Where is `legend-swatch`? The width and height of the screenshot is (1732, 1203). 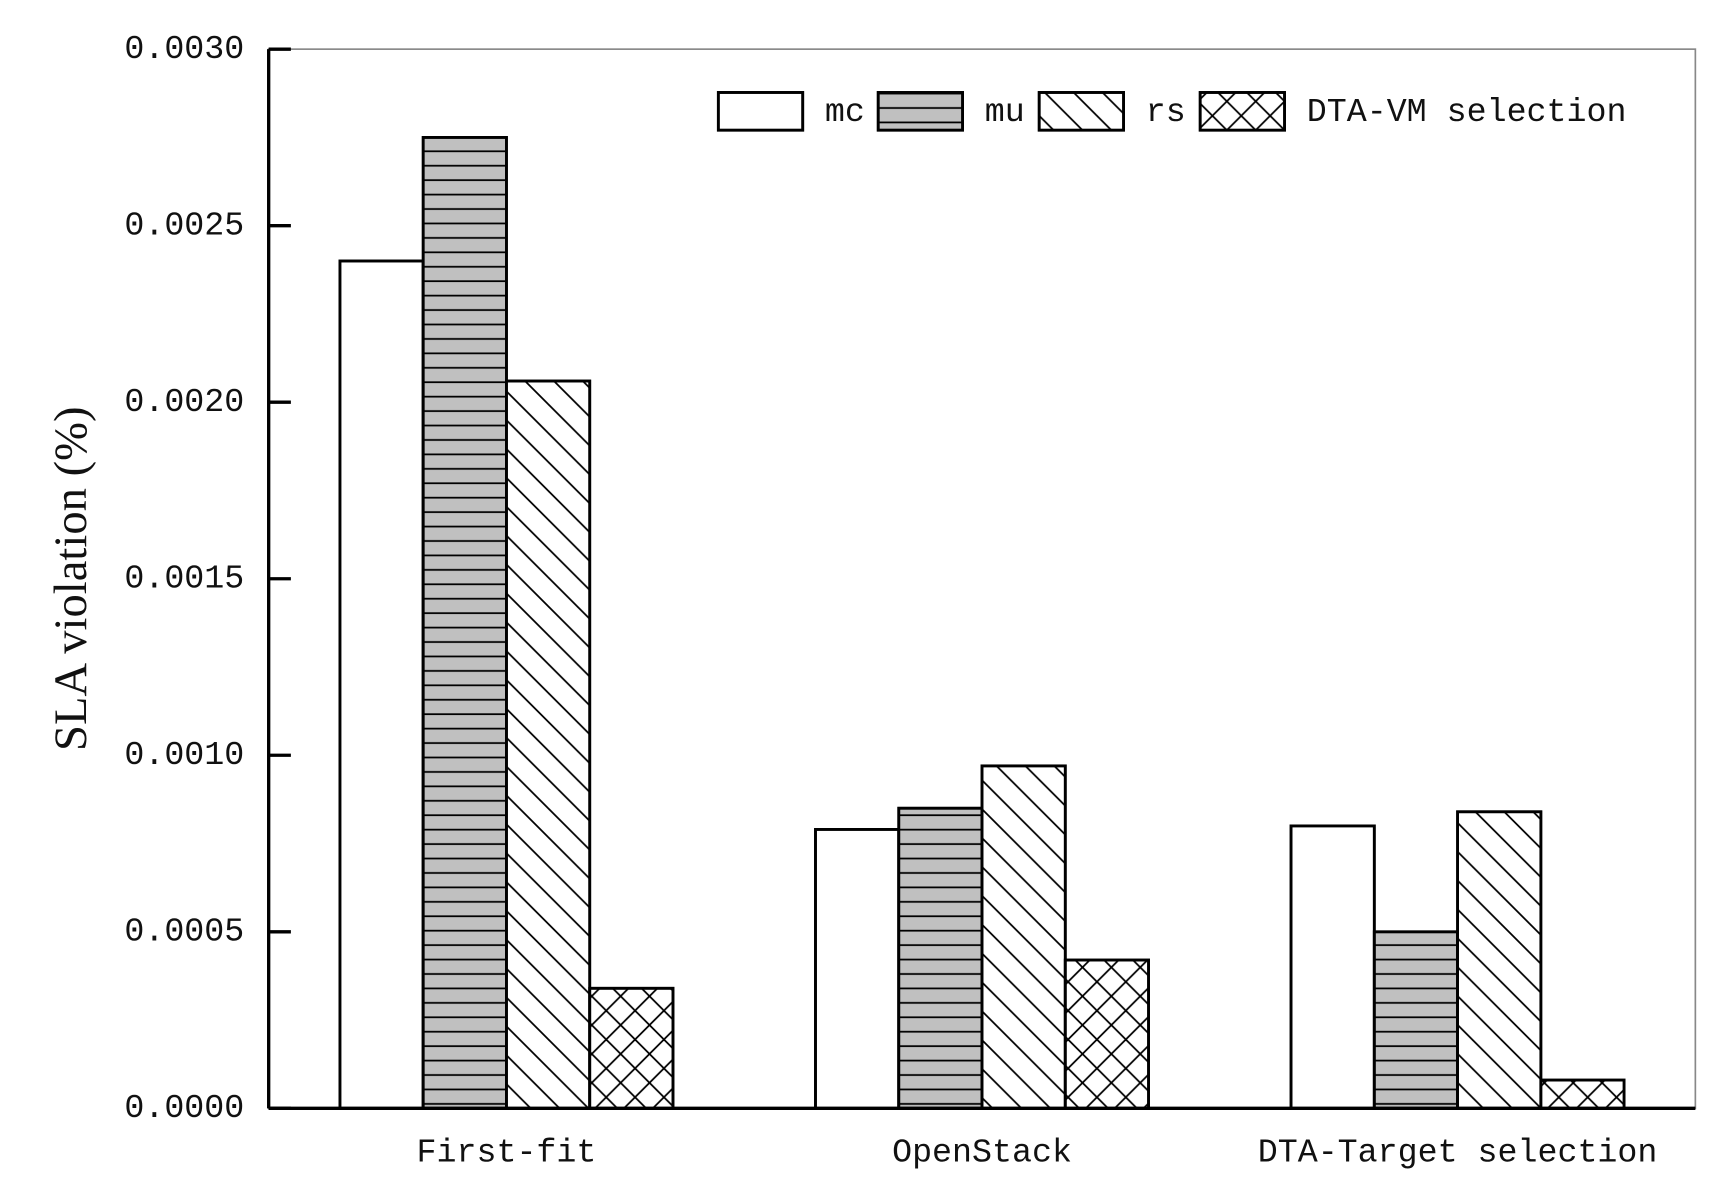
legend-swatch is located at coordinates (760, 111).